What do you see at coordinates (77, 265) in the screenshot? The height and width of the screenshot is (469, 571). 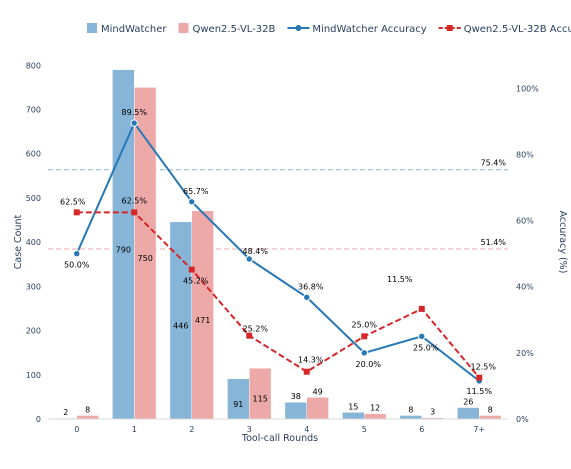 I see `accuracy-point-label: 50.0%` at bounding box center [77, 265].